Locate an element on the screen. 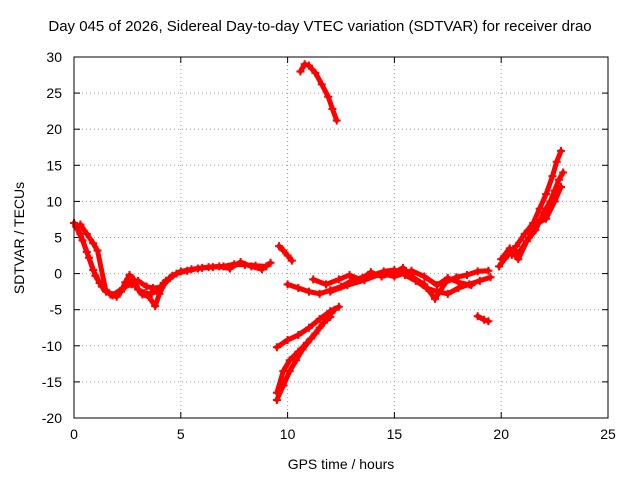  y-tick-label: 0 is located at coordinates (58, 274).